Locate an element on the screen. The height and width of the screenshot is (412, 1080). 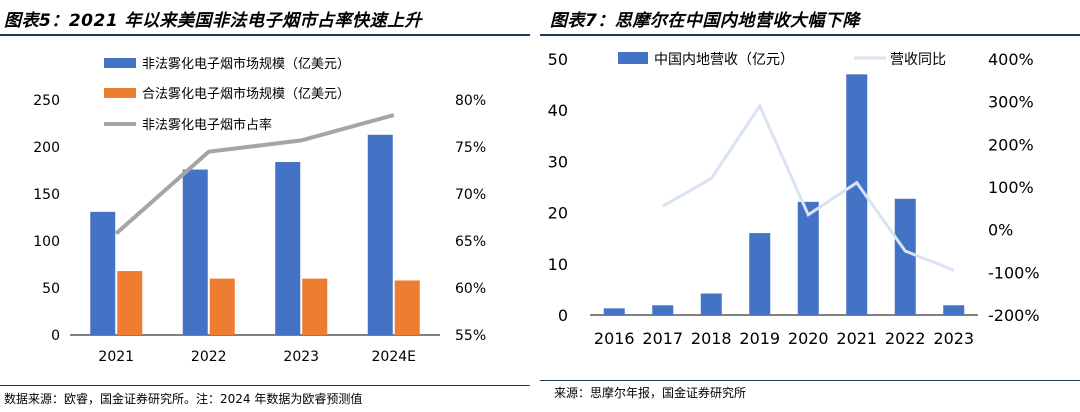
y-left-tick-label: 10 is located at coordinates (558, 264).